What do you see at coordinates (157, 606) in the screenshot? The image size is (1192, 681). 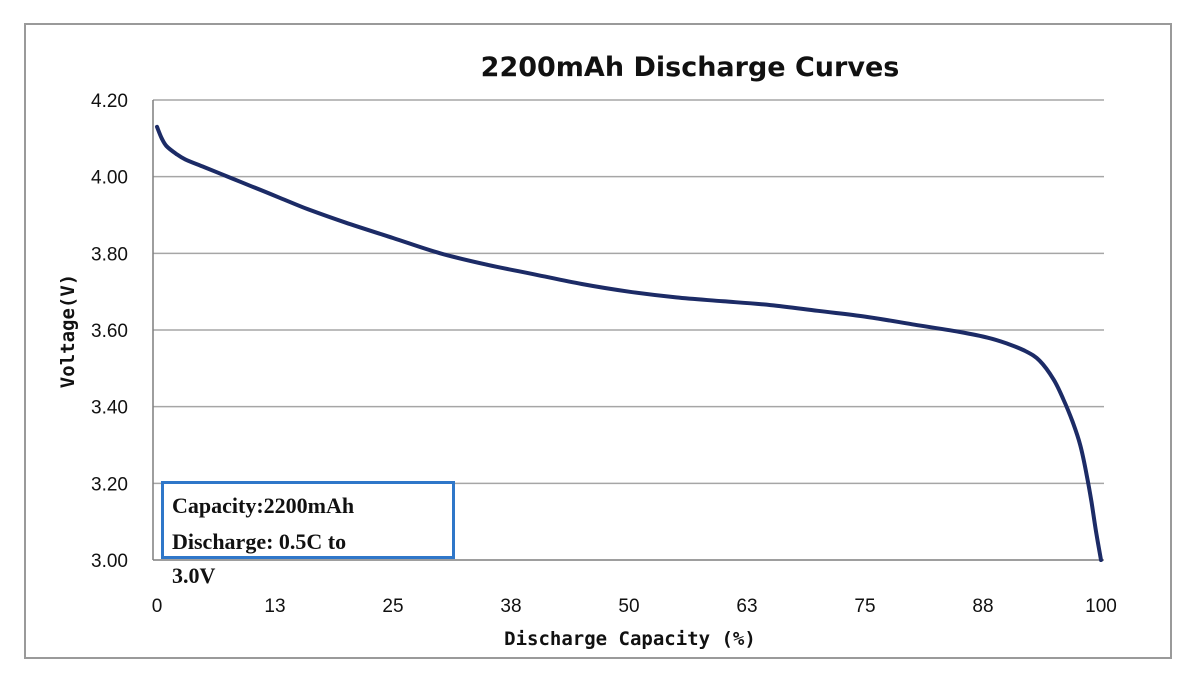 I see `x-tick-label: 0` at bounding box center [157, 606].